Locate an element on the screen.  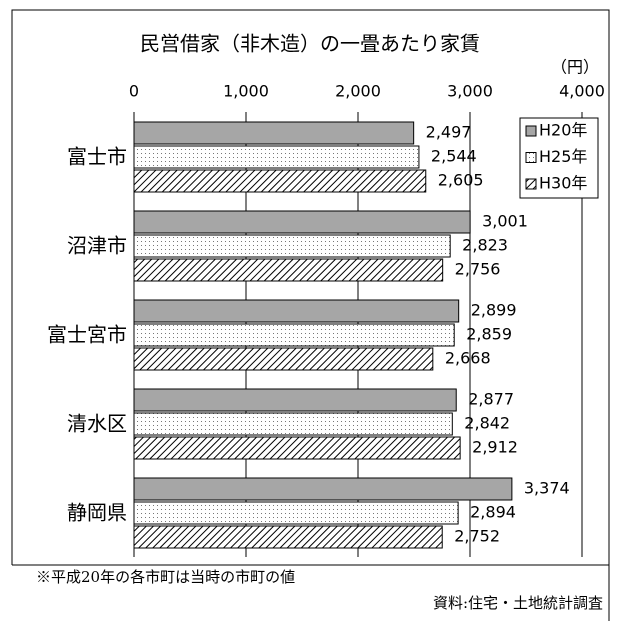
value-label: 2,842 is located at coordinates (487, 423).